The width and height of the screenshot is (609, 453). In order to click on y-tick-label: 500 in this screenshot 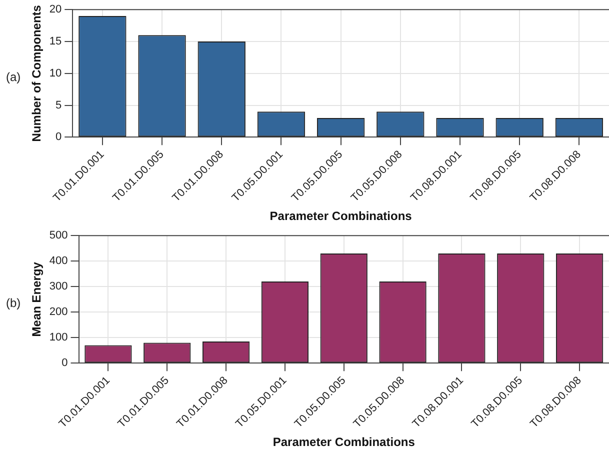, I will do `click(58, 236)`.